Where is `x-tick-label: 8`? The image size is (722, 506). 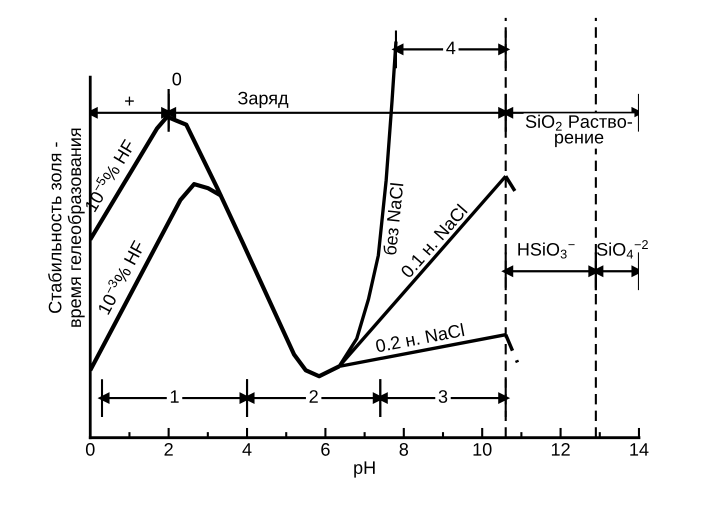
x-tick-label: 8 is located at coordinates (404, 449).